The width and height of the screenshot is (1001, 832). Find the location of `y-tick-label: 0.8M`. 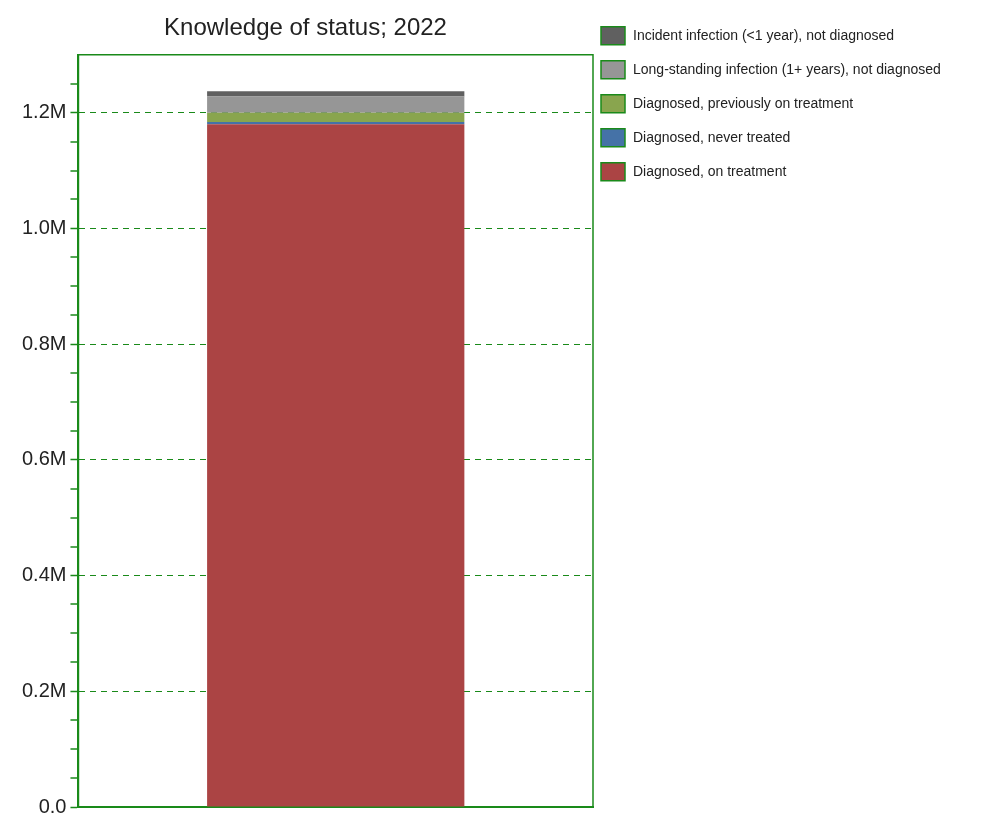

y-tick-label: 0.8M is located at coordinates (44, 342).